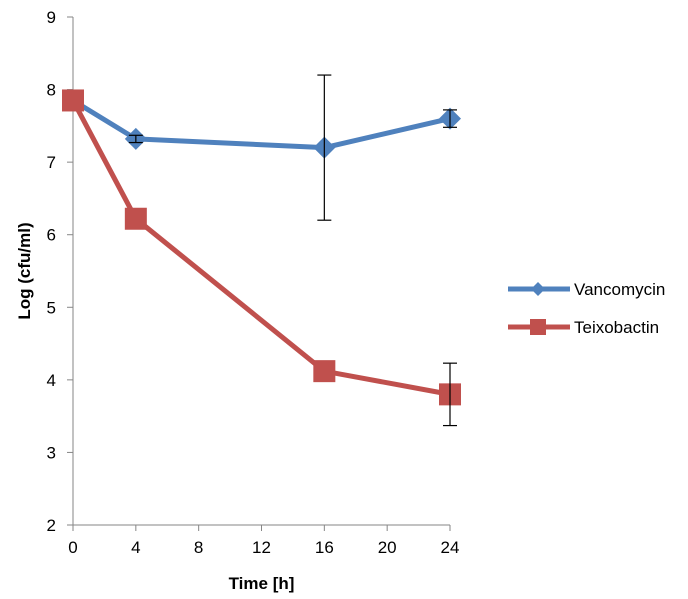 The image size is (688, 599). What do you see at coordinates (51, 380) in the screenshot?
I see `y-tick-label: 4` at bounding box center [51, 380].